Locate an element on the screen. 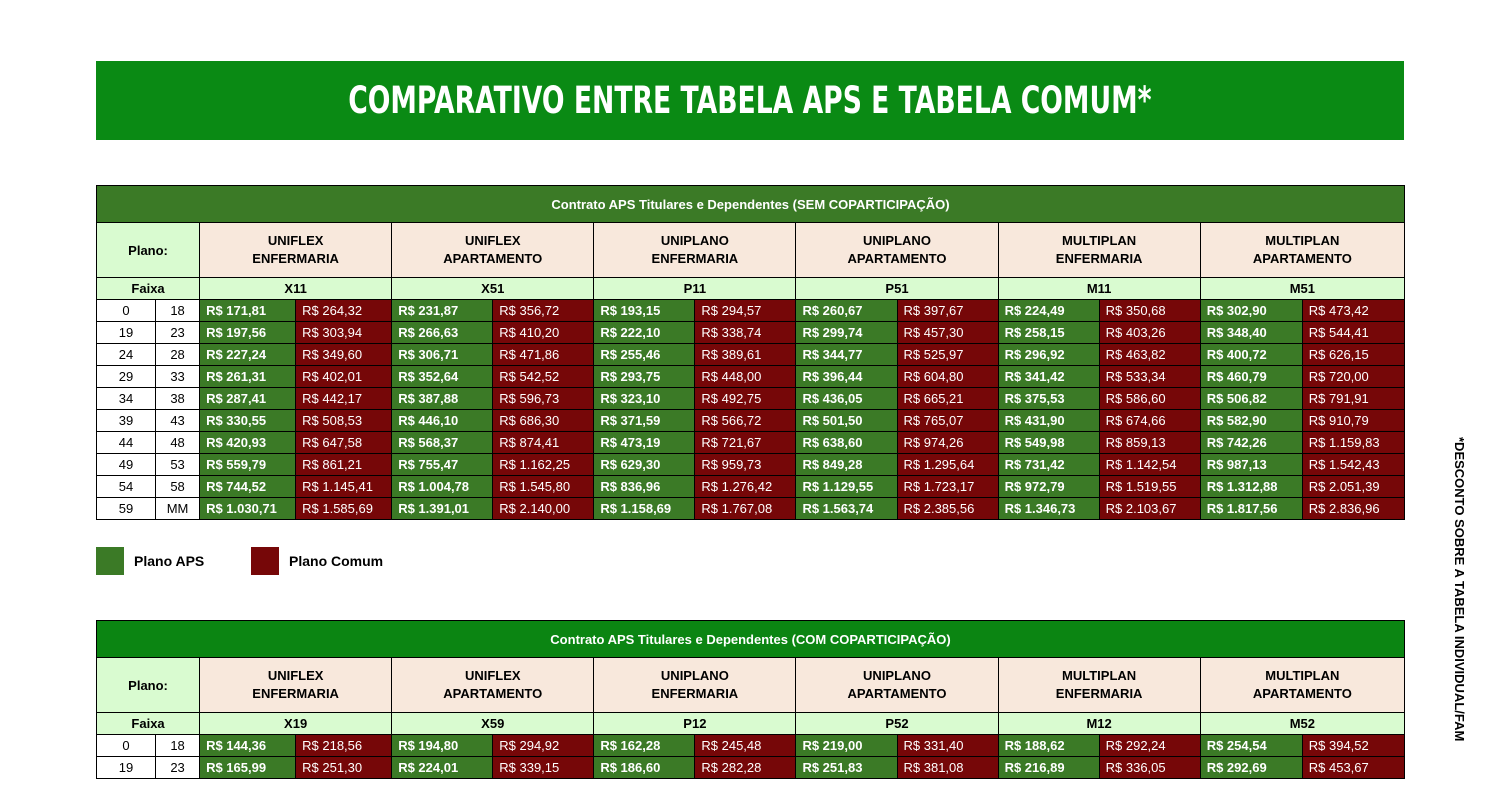 The width and height of the screenshot is (1500, 785). comum-price-cell: R$ 1.519,55 is located at coordinates (1149, 486).